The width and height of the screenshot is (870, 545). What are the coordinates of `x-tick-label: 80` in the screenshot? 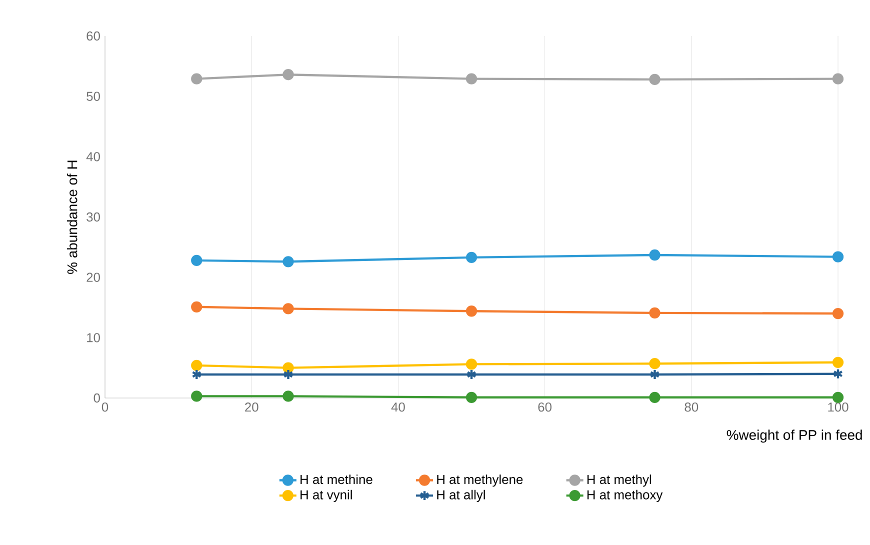 It's located at (691, 407).